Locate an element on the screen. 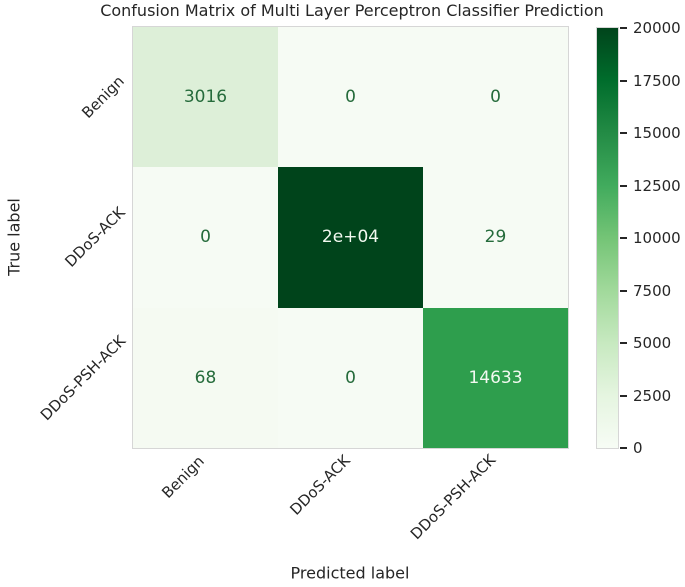 The height and width of the screenshot is (587, 685). colorbar-tick-label: 2500 is located at coordinates (652, 395).